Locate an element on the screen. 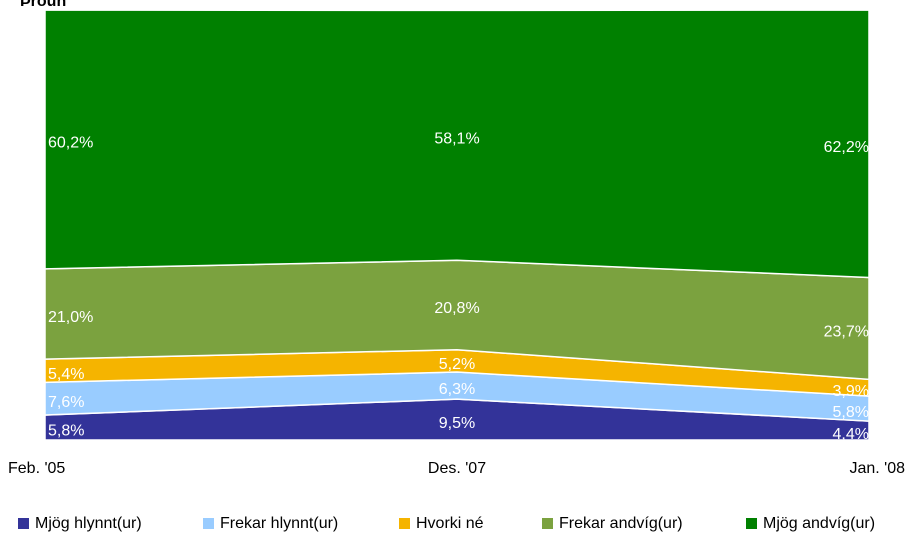 The width and height of the screenshot is (917, 539). data-label: 62,2% is located at coordinates (846, 147).